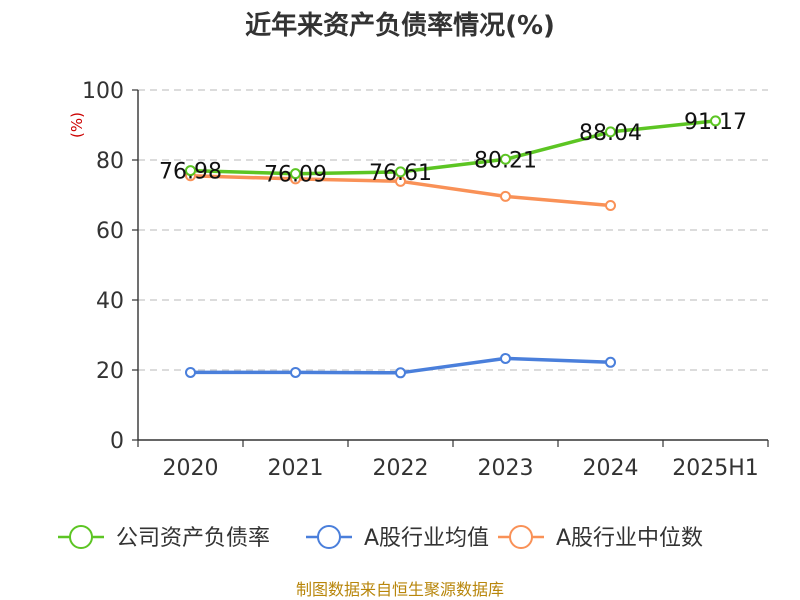 The image size is (800, 600). What do you see at coordinates (611, 468) in the screenshot?
I see `x-tick-label-2024: 2024` at bounding box center [611, 468].